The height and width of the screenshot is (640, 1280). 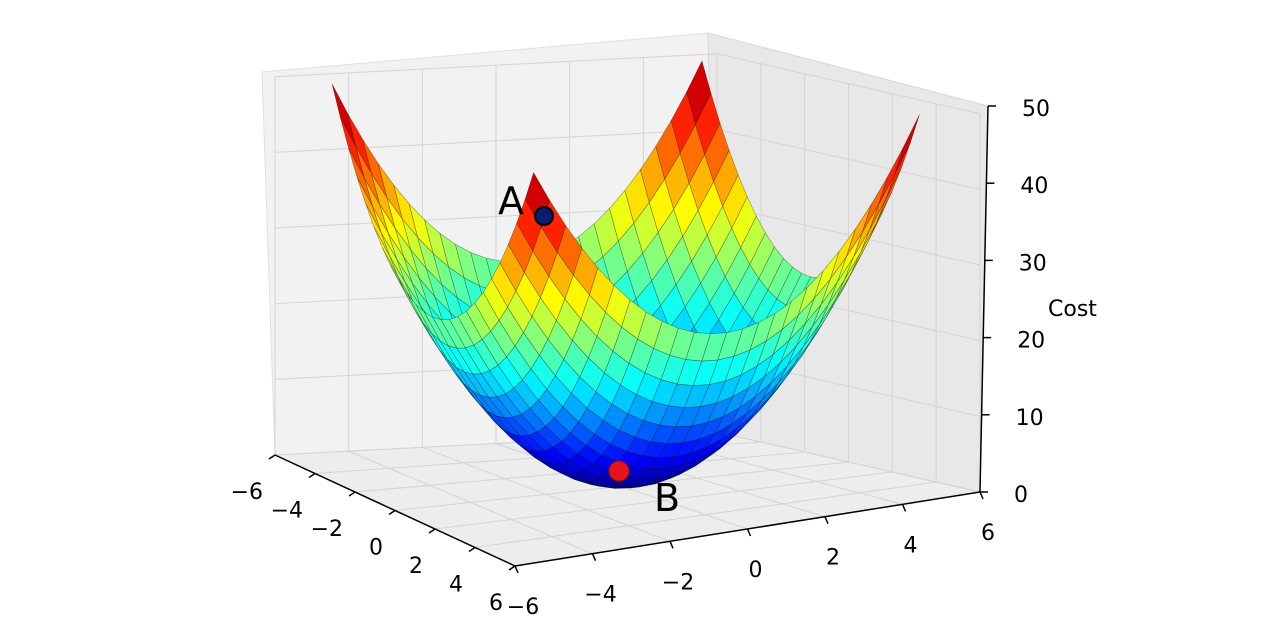 What do you see at coordinates (373, 535) in the screenshot?
I see `x-ticks: −6 −4 −2 0 2 4 6` at bounding box center [373, 535].